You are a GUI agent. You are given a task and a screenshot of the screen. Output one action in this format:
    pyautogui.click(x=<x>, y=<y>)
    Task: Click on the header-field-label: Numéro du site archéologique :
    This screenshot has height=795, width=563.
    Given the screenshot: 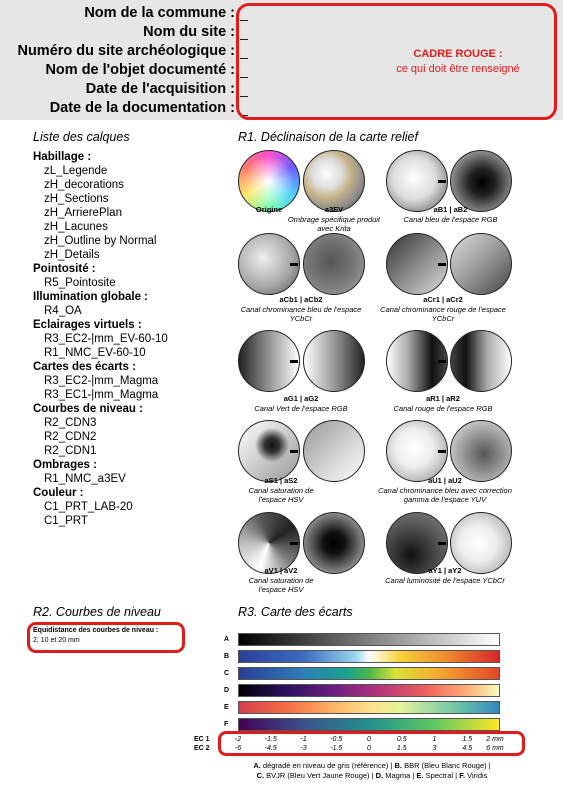 What is the action you would take?
    pyautogui.click(x=126, y=51)
    